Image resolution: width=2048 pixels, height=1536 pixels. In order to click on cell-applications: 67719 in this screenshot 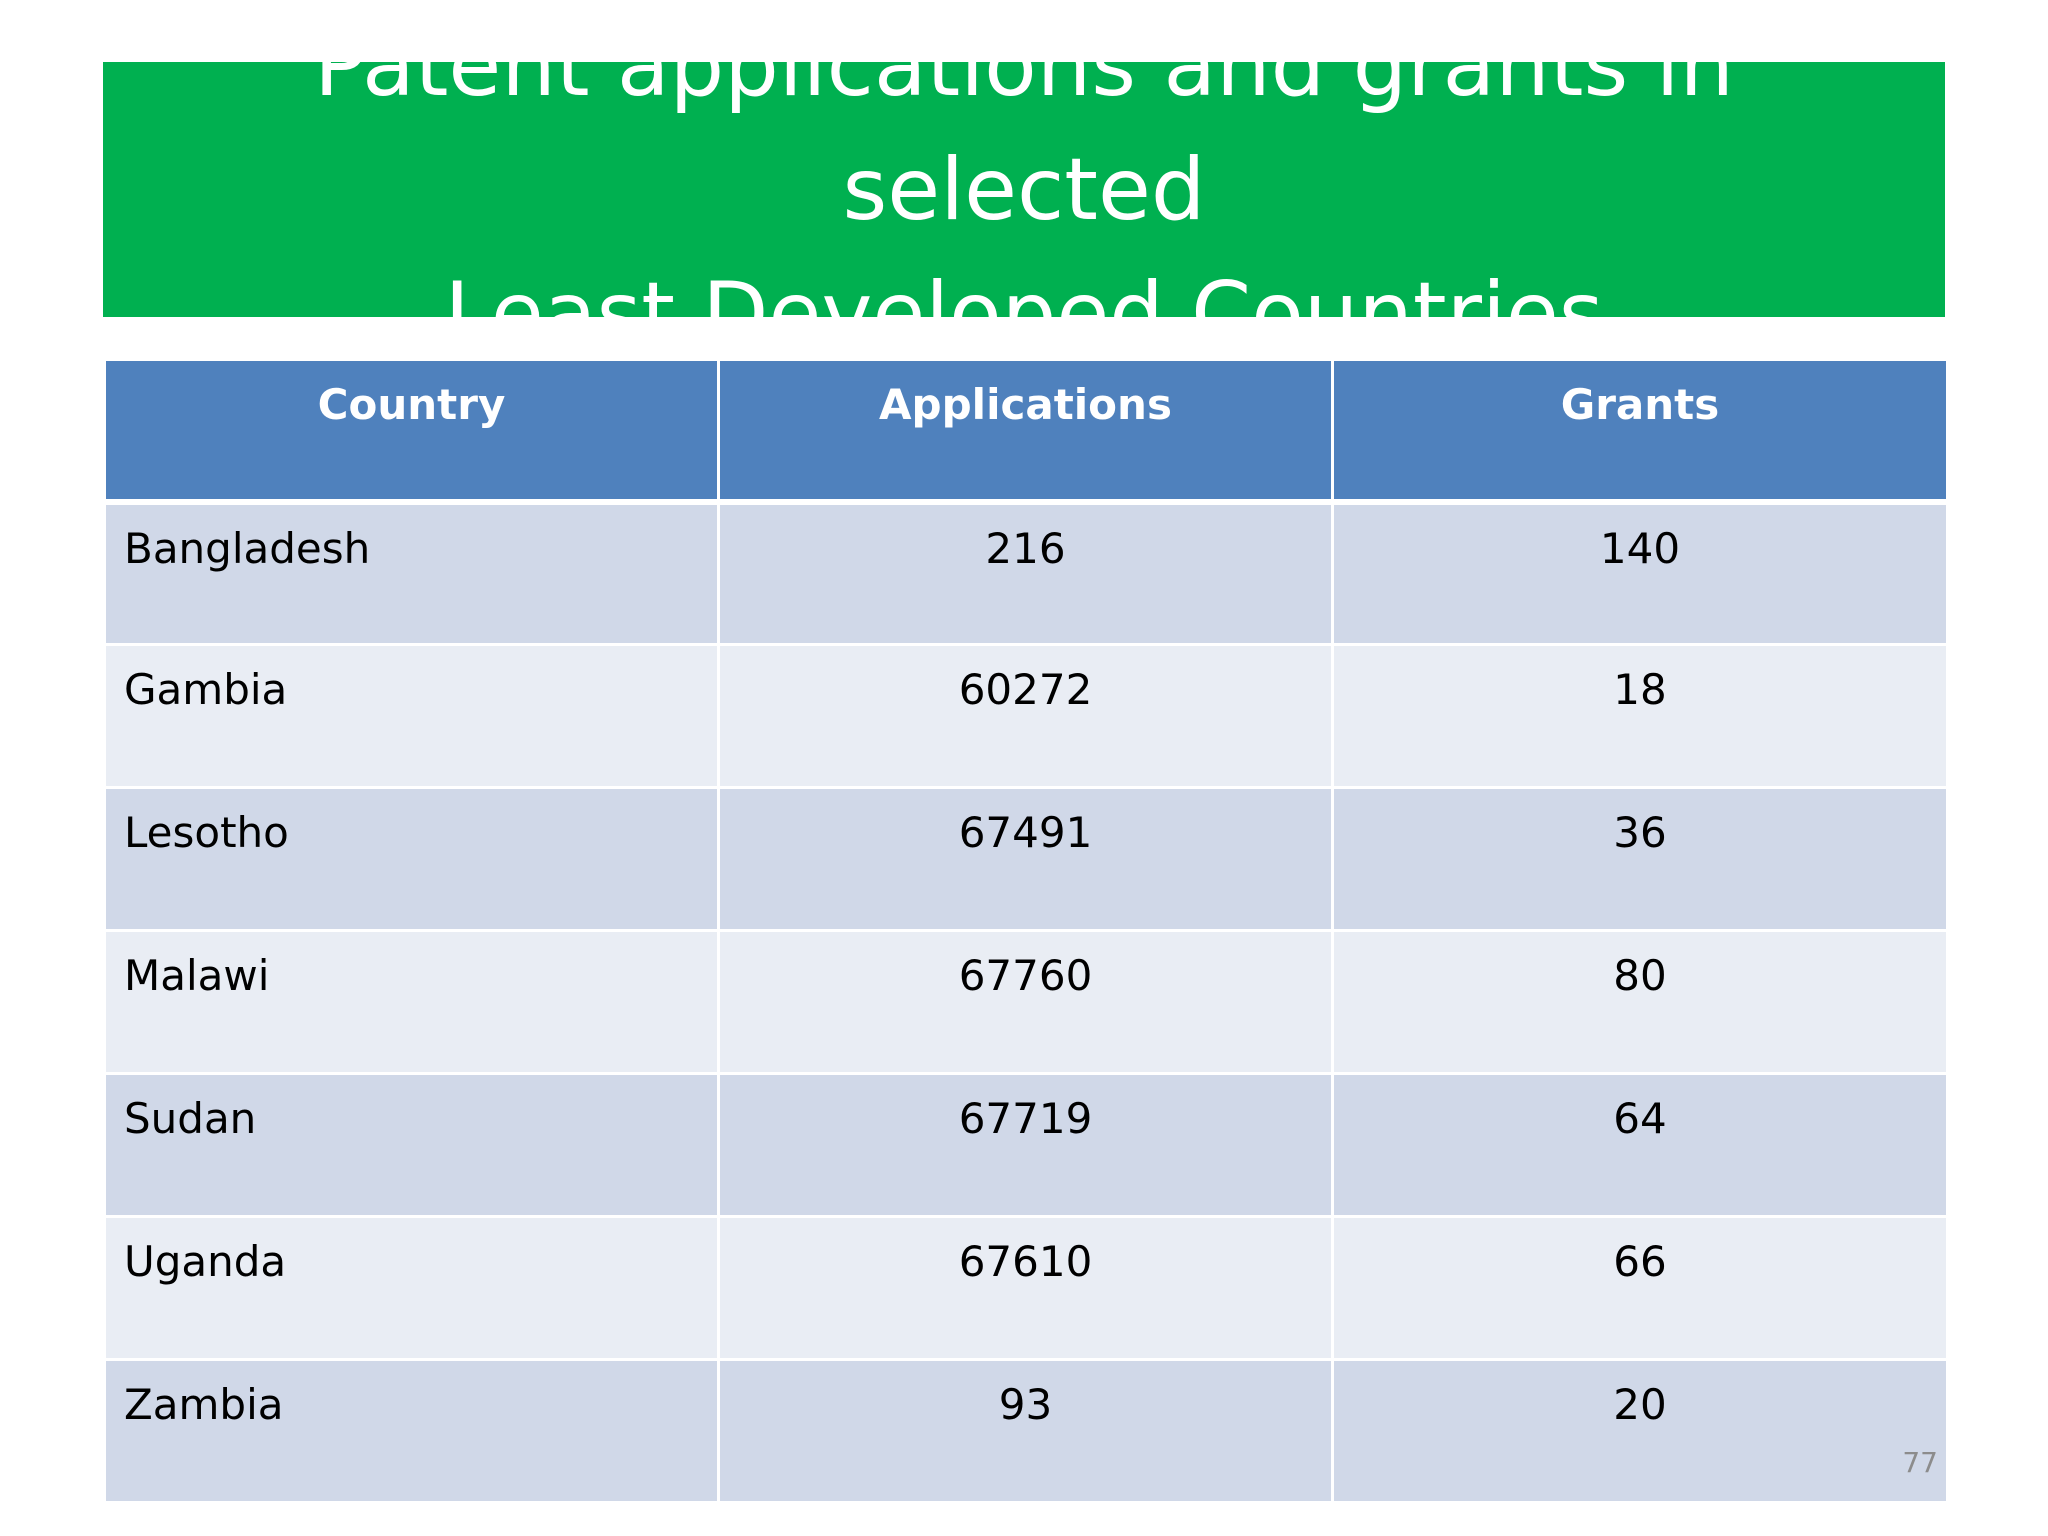, I will do `click(1025, 1145)`.